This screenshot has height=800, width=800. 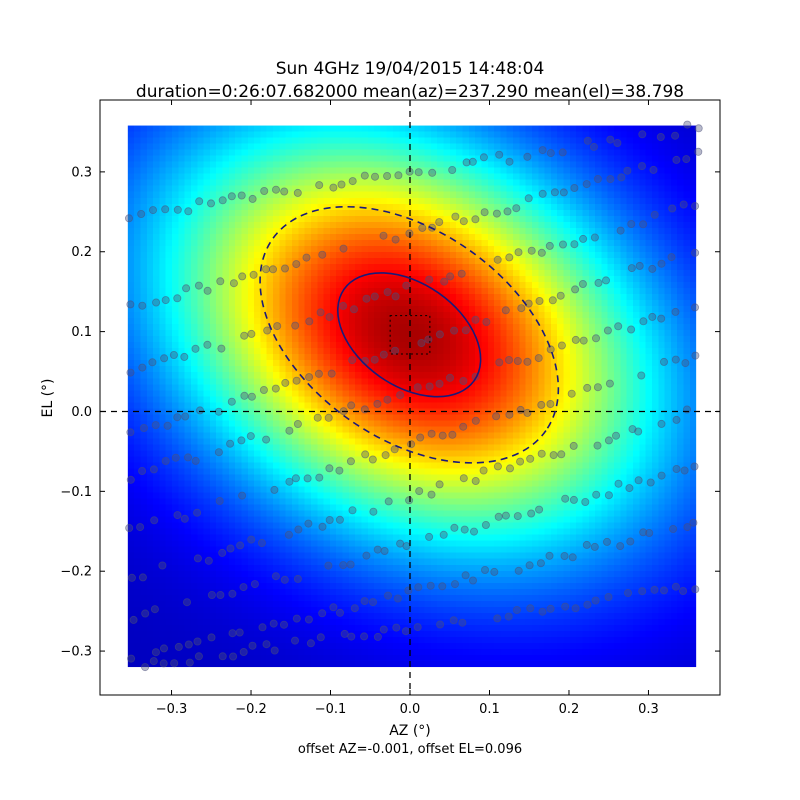 I want to click on footnote-offset: offset AZ=-0.001, offset EL=0.096, so click(x=410, y=749).